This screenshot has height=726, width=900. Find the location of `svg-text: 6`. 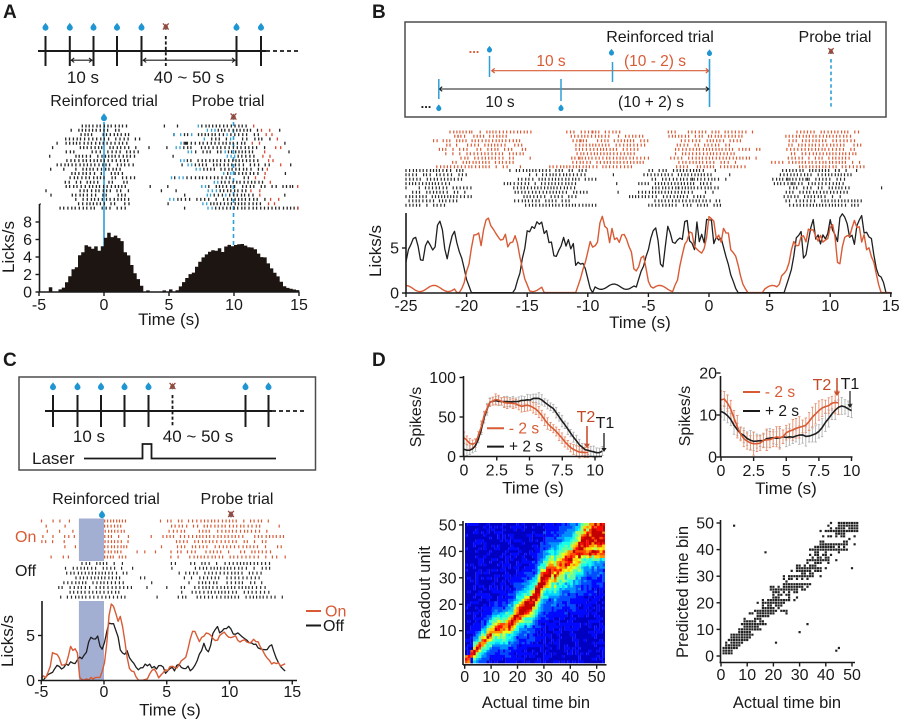

svg-text: 6 is located at coordinates (27, 240).